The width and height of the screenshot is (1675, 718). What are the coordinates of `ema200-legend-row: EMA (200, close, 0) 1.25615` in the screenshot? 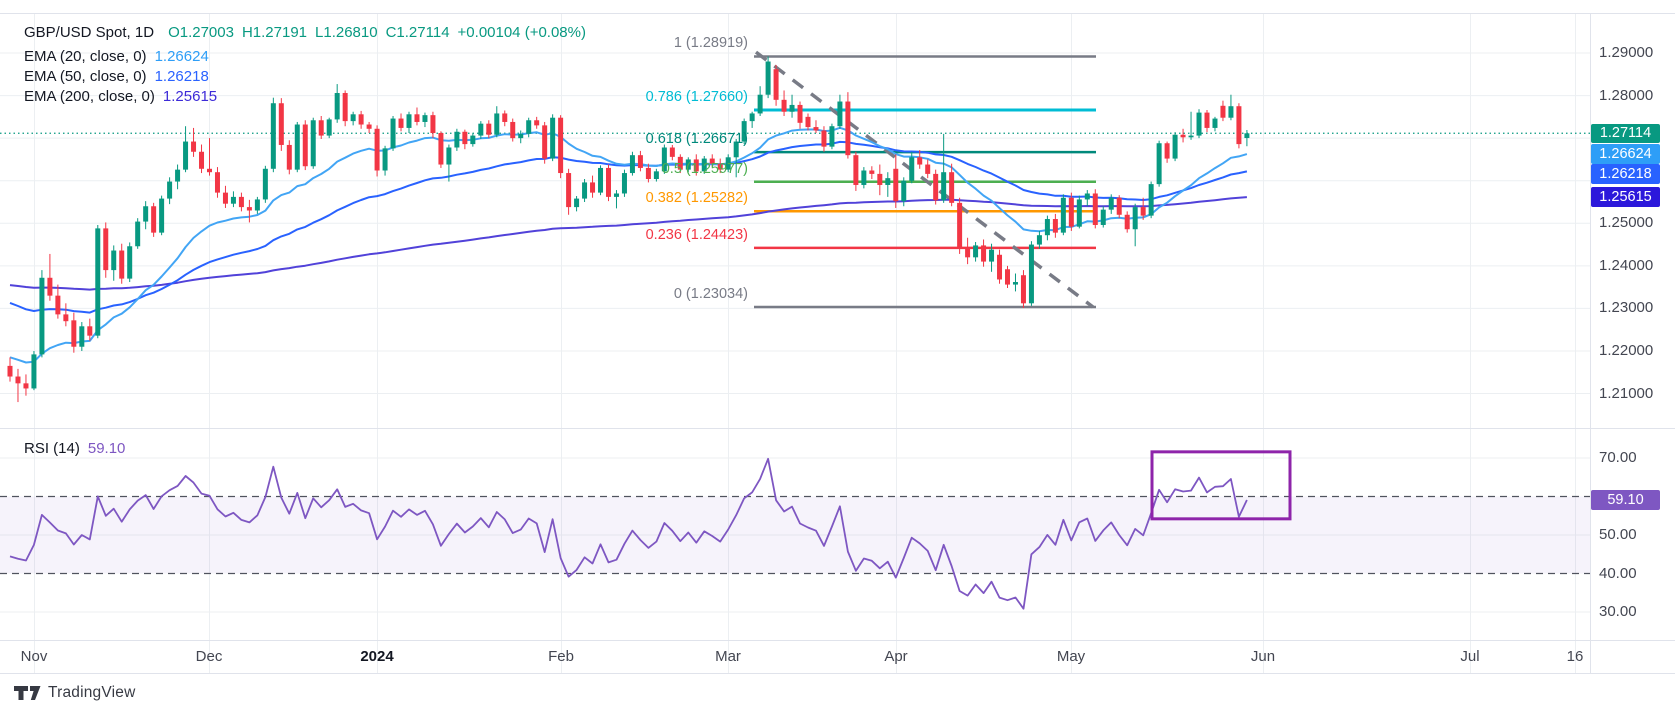 It's located at (120, 96).